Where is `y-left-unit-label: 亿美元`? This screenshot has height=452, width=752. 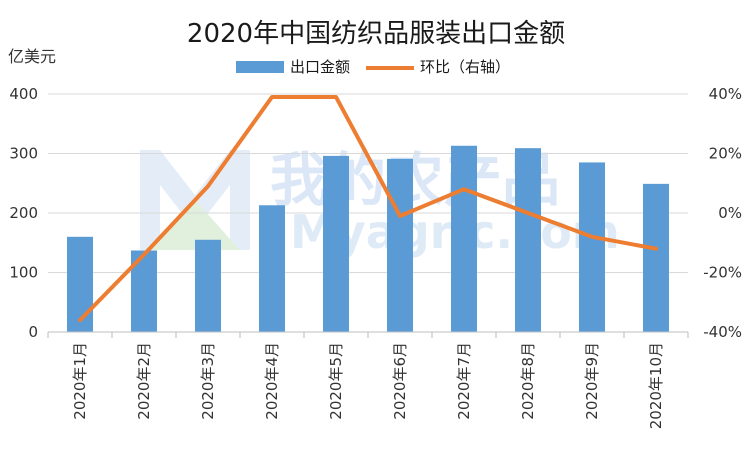
y-left-unit-label: 亿美元 is located at coordinates (32, 56).